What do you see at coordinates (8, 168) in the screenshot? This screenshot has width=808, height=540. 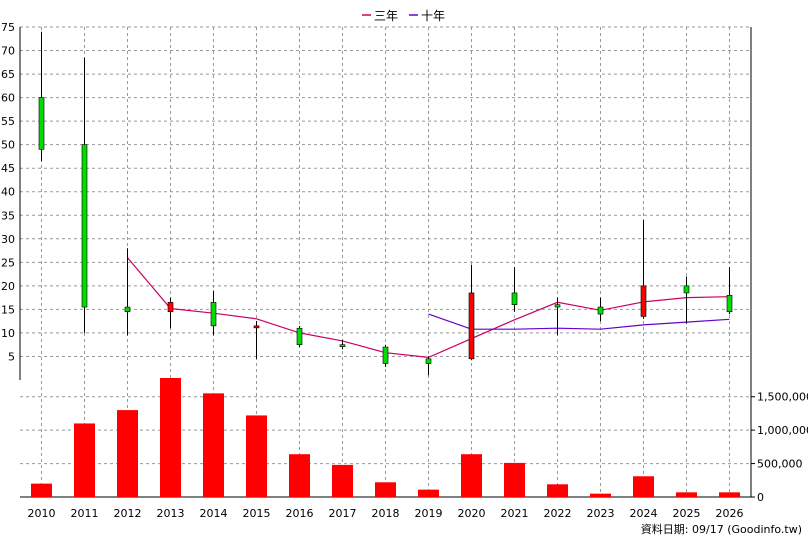 I see `price-tick-label: 45` at bounding box center [8, 168].